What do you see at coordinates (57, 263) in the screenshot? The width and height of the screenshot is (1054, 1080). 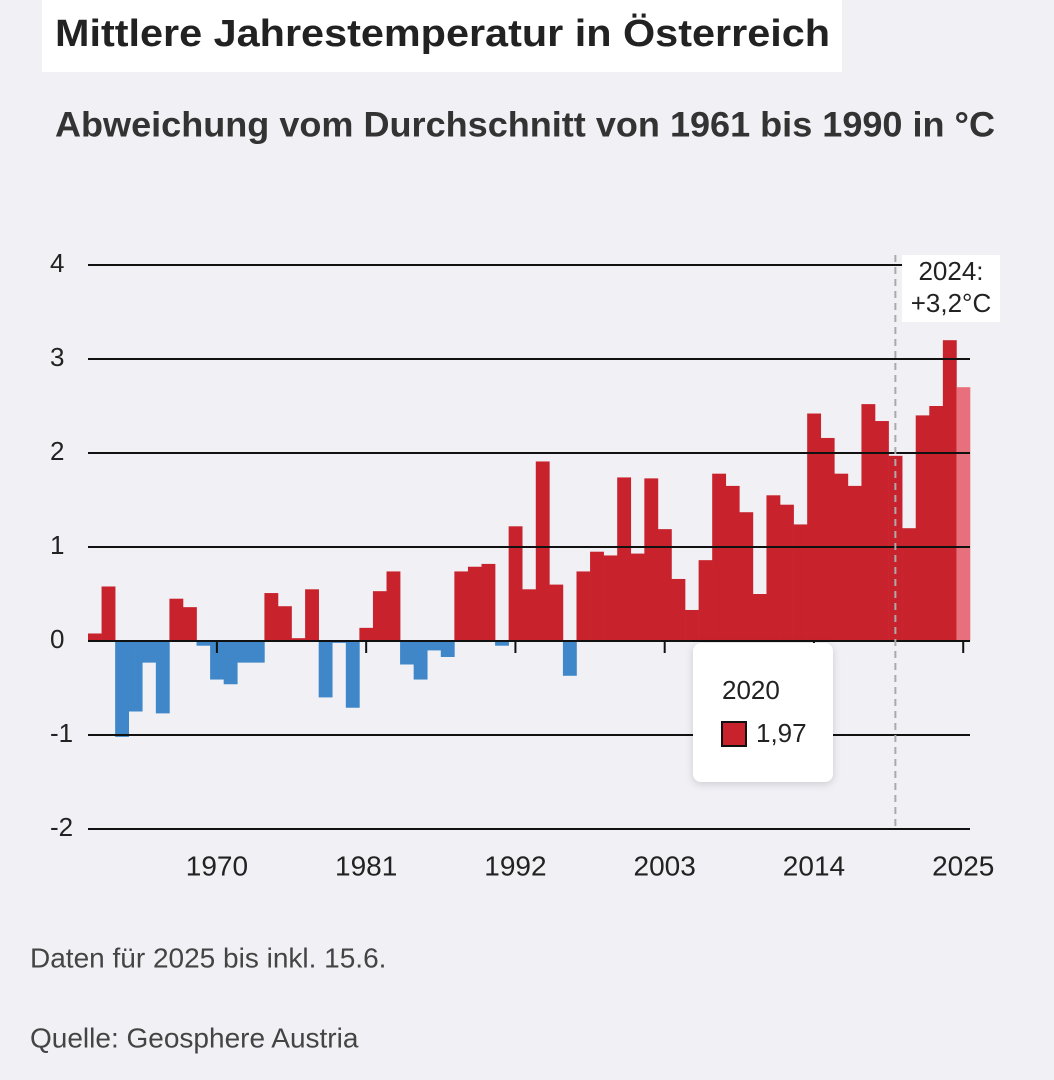 I see `y-tick-label: 4` at bounding box center [57, 263].